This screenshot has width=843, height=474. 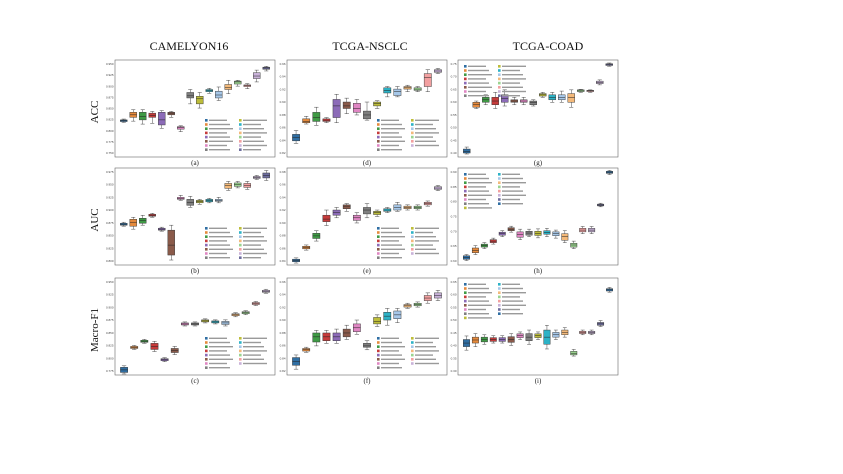 I want to click on y-tick-label: 0.60, so click(x=454, y=295).